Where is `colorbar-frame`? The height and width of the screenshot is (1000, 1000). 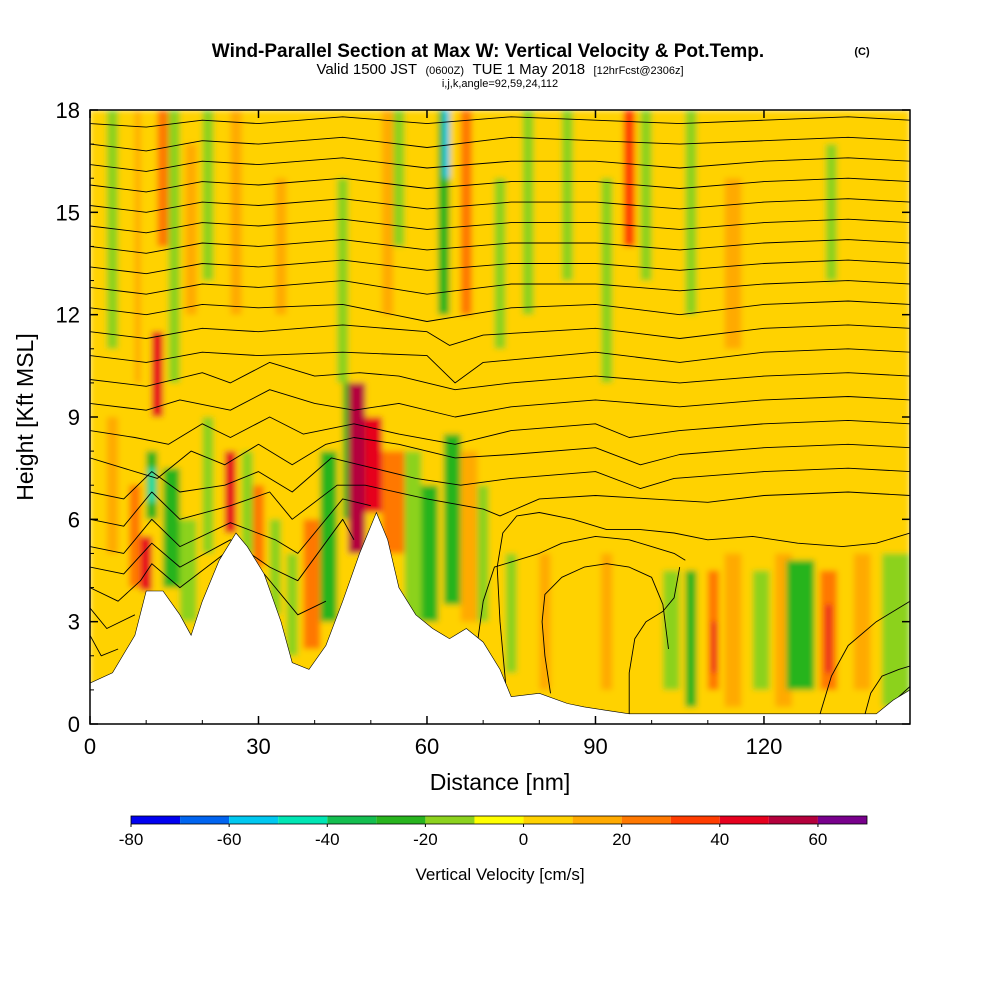 colorbar-frame is located at coordinates (499, 820).